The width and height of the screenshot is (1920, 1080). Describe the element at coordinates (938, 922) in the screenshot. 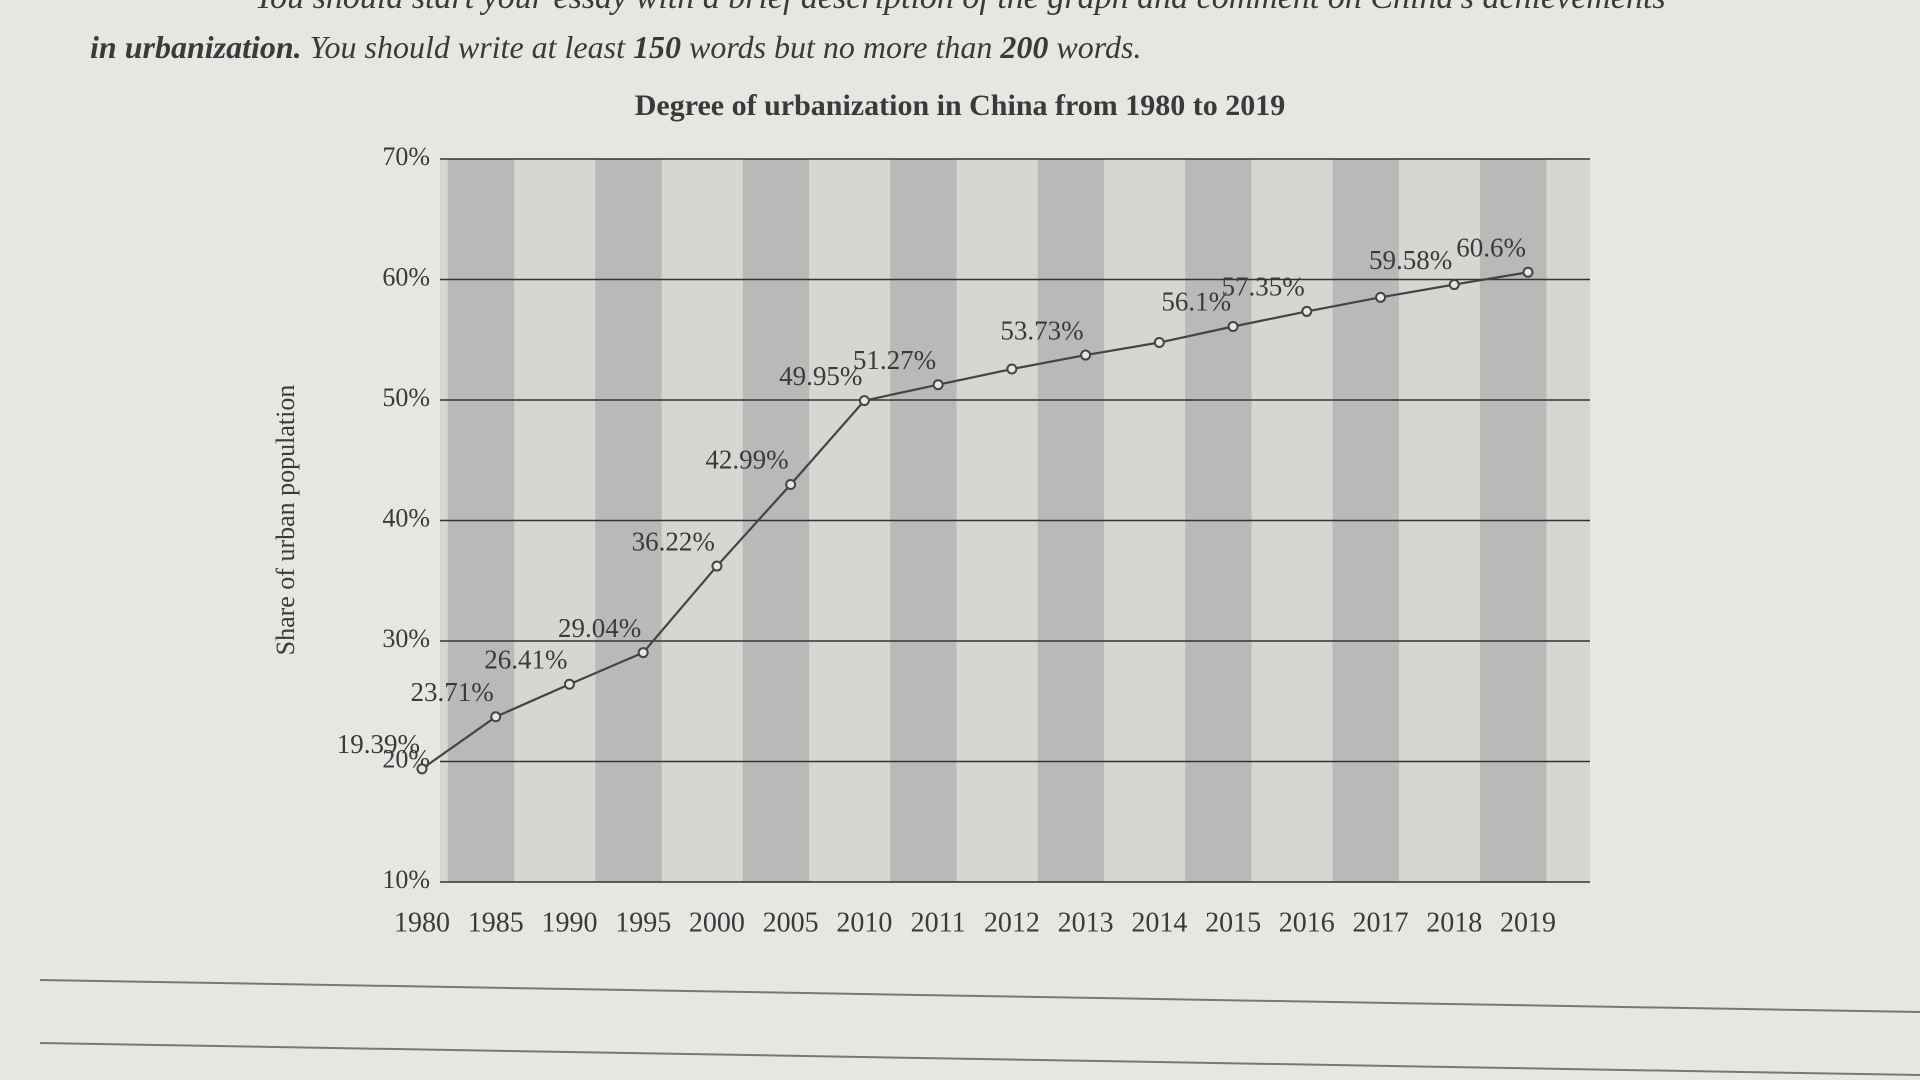

I see `x-tick-label: 2011` at that location.